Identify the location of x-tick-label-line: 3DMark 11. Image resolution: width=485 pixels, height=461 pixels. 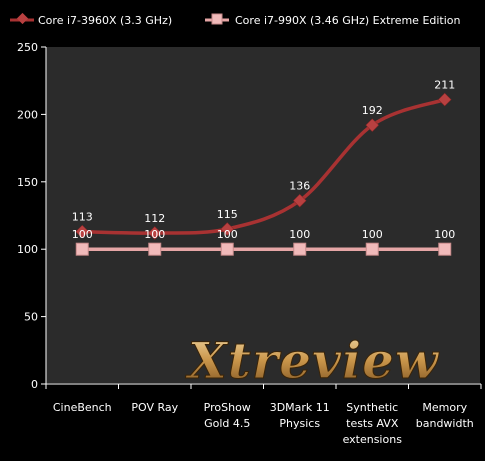
(300, 407).